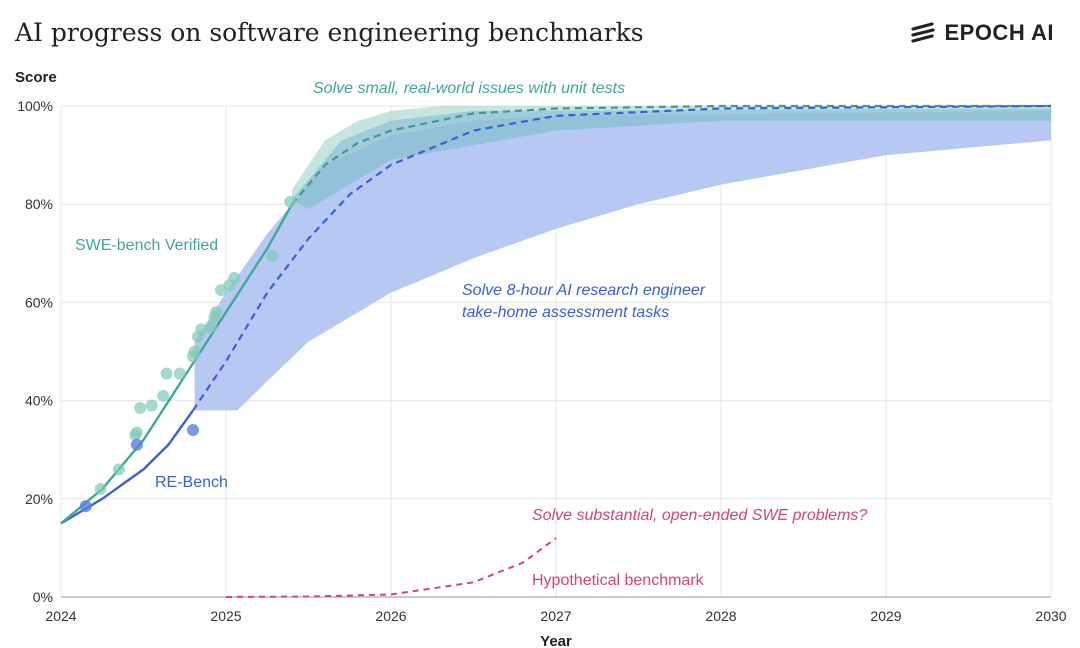  What do you see at coordinates (146, 245) in the screenshot?
I see `swe-bench-label: SWE-bench Verified` at bounding box center [146, 245].